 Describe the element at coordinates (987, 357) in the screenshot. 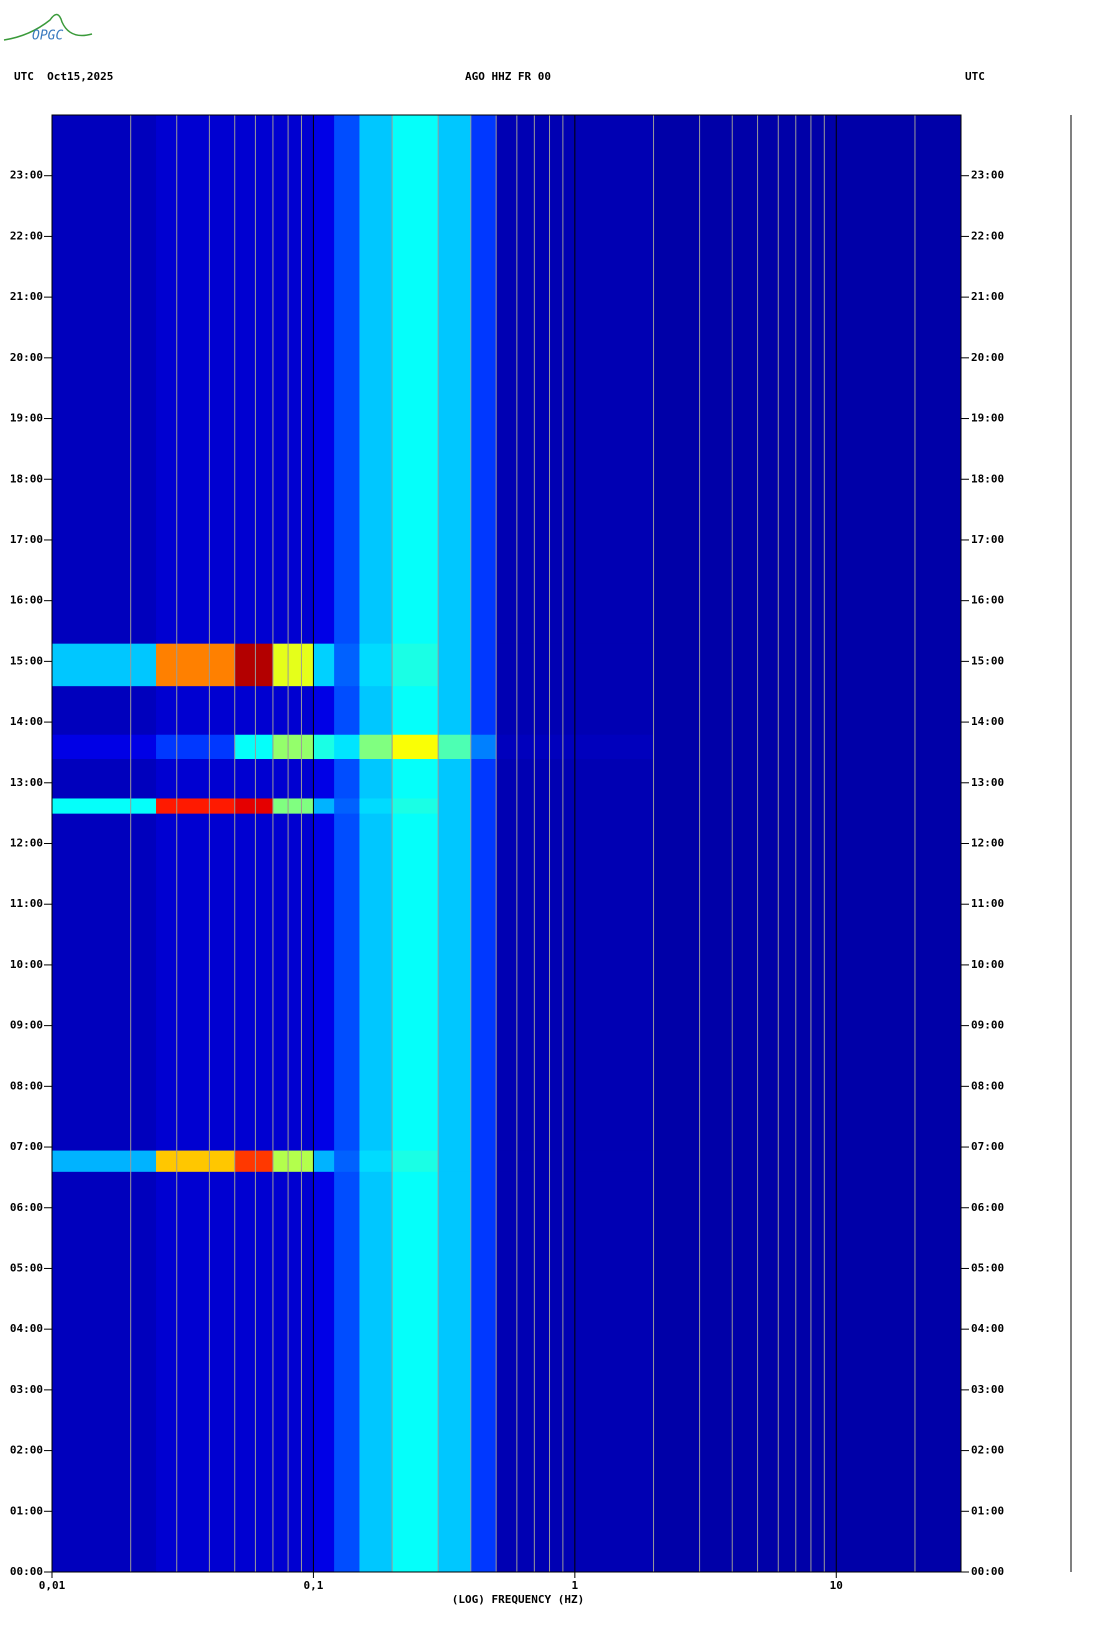

I see `y-tick-label-right: 20:00` at that location.